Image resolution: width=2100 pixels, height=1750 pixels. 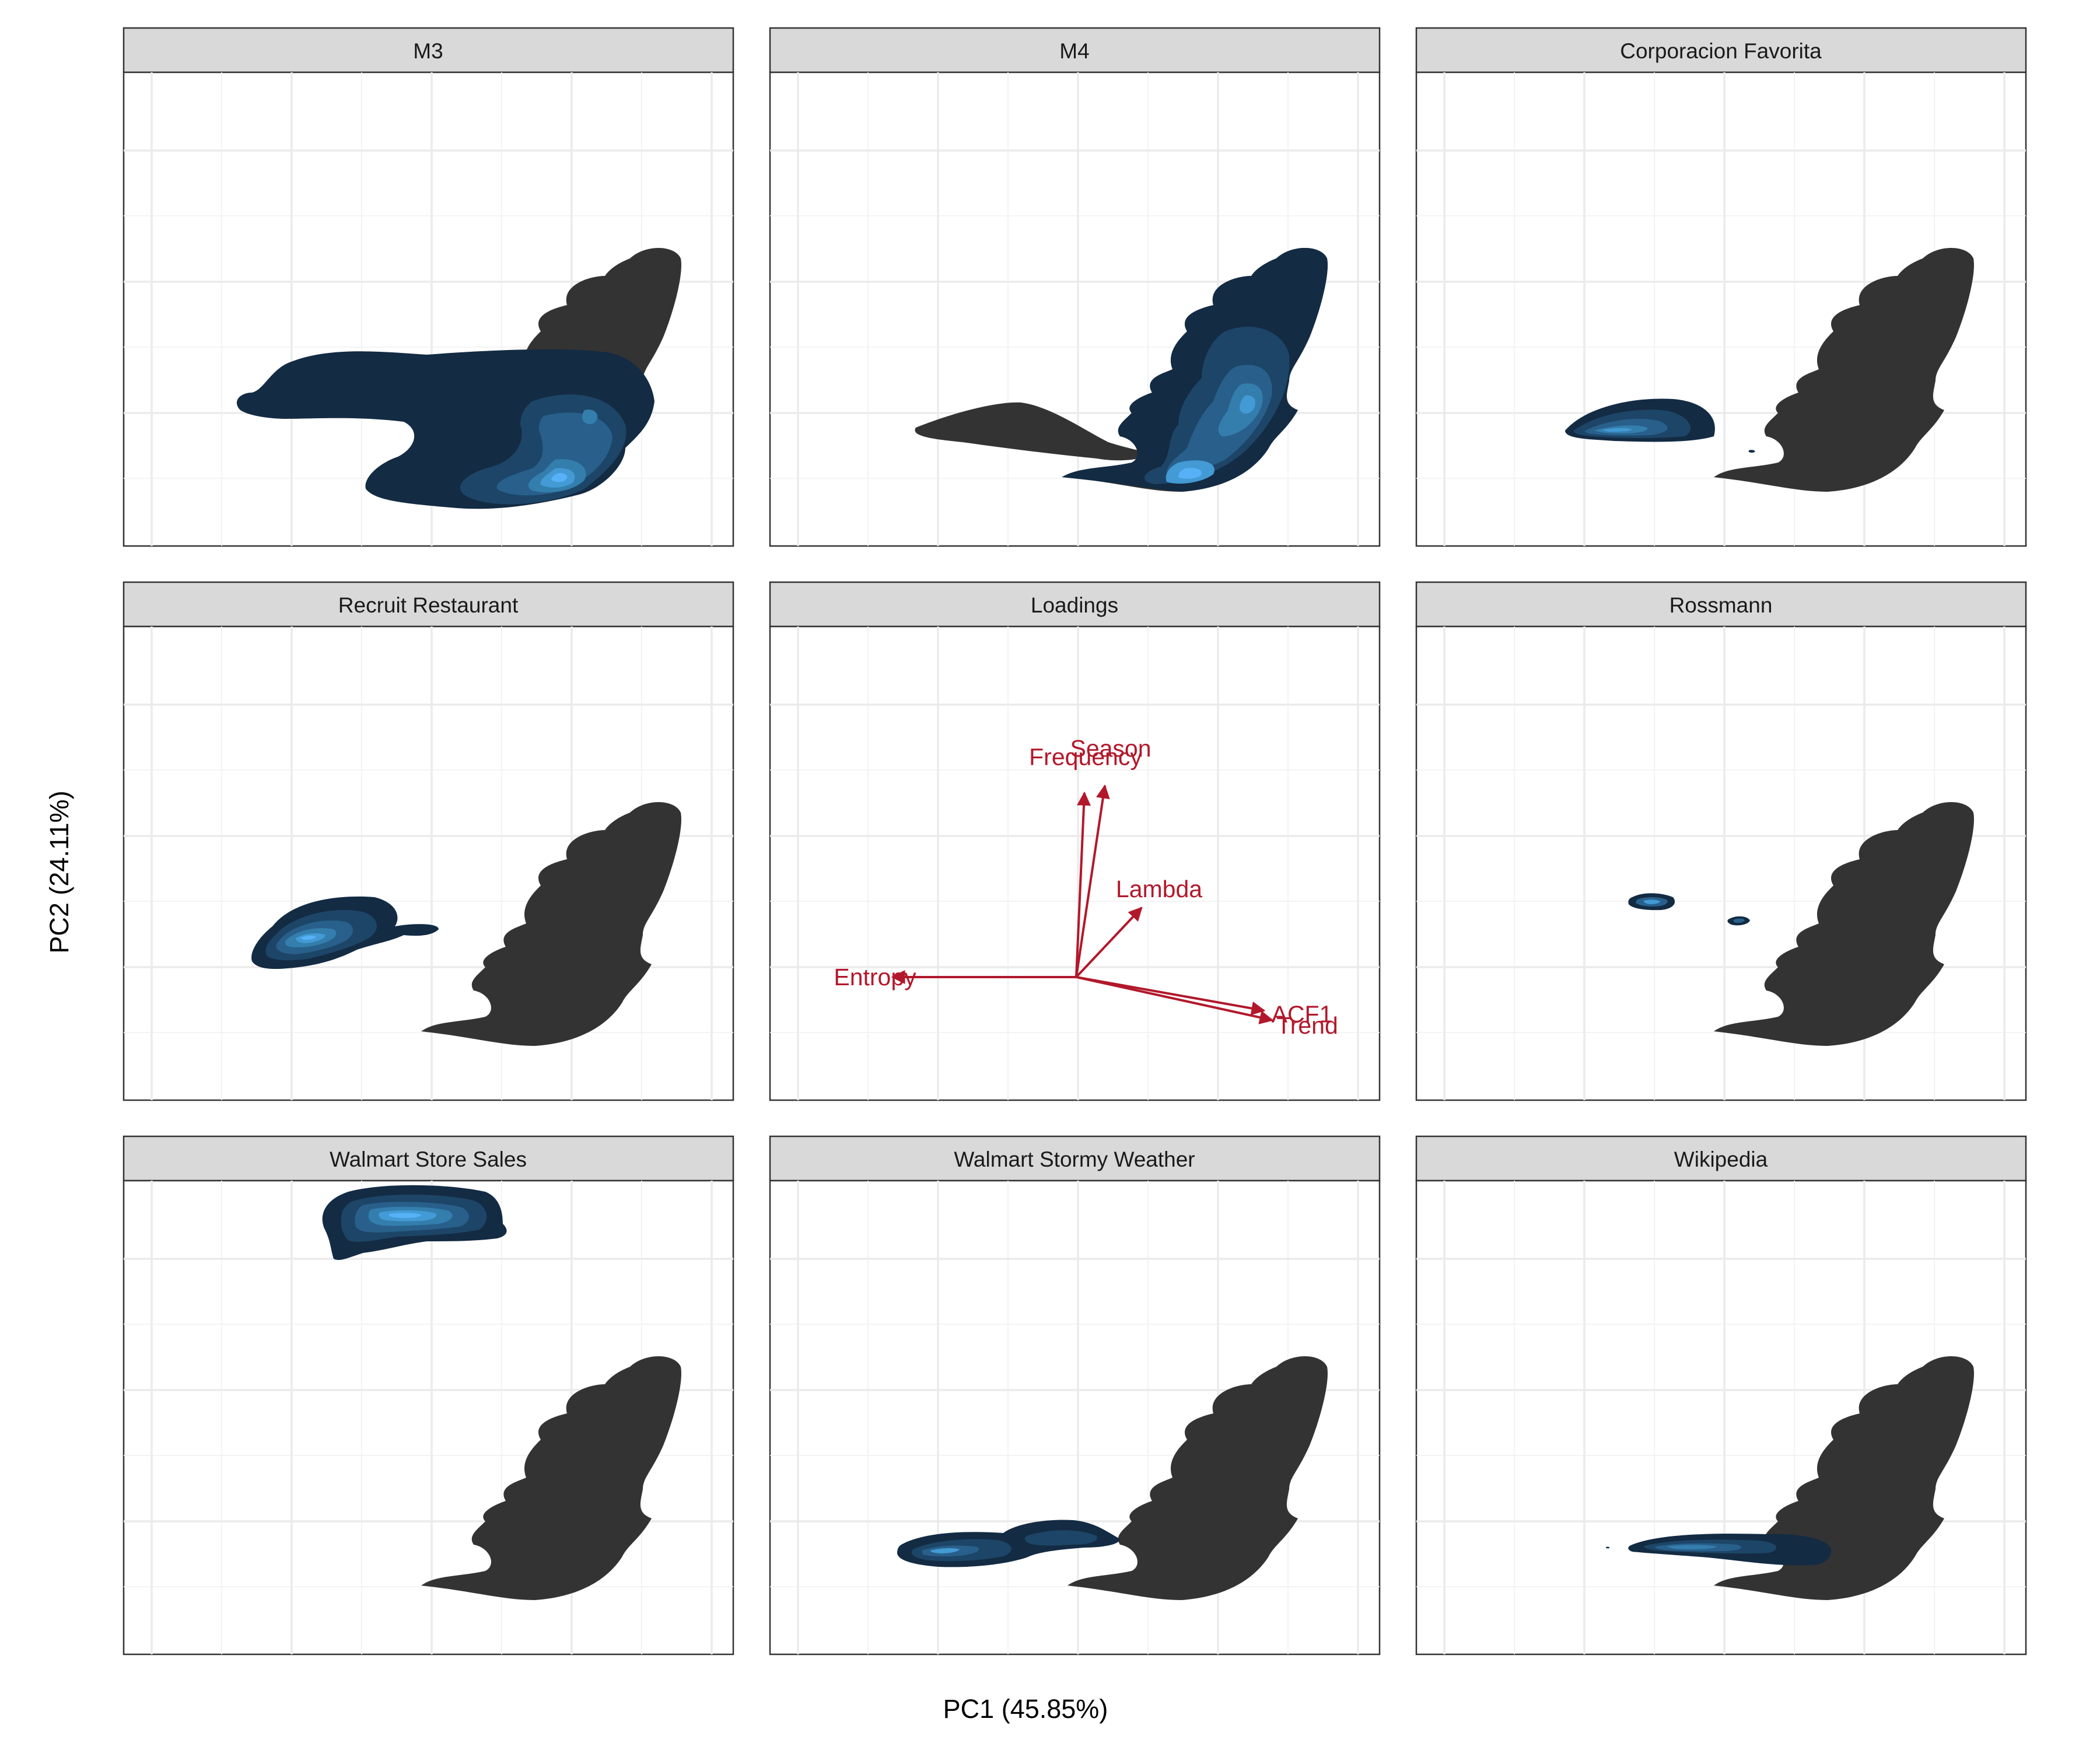 I want to click on y-axis-title: PC2 (24.11%), so click(x=59, y=871).